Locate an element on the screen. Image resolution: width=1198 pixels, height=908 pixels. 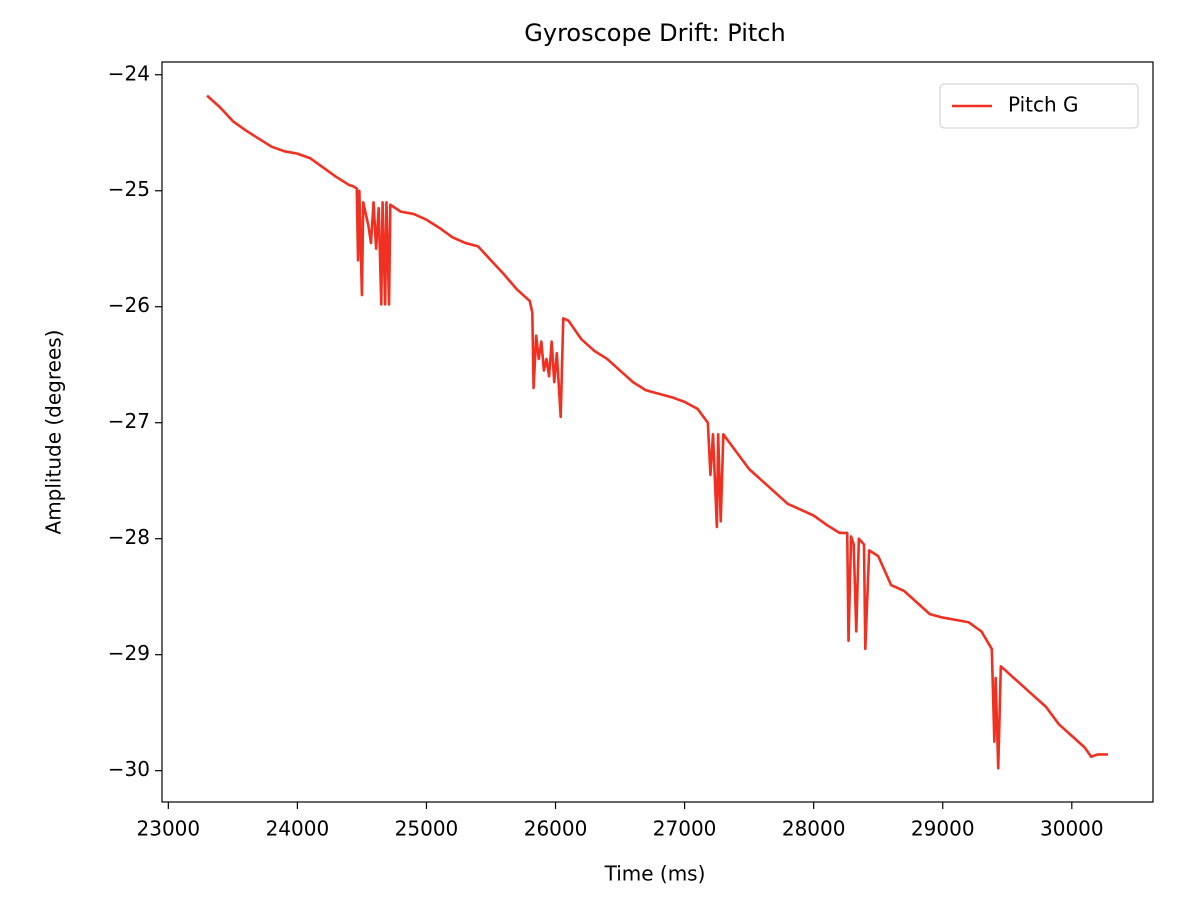
legend-box is located at coordinates (1039, 106).